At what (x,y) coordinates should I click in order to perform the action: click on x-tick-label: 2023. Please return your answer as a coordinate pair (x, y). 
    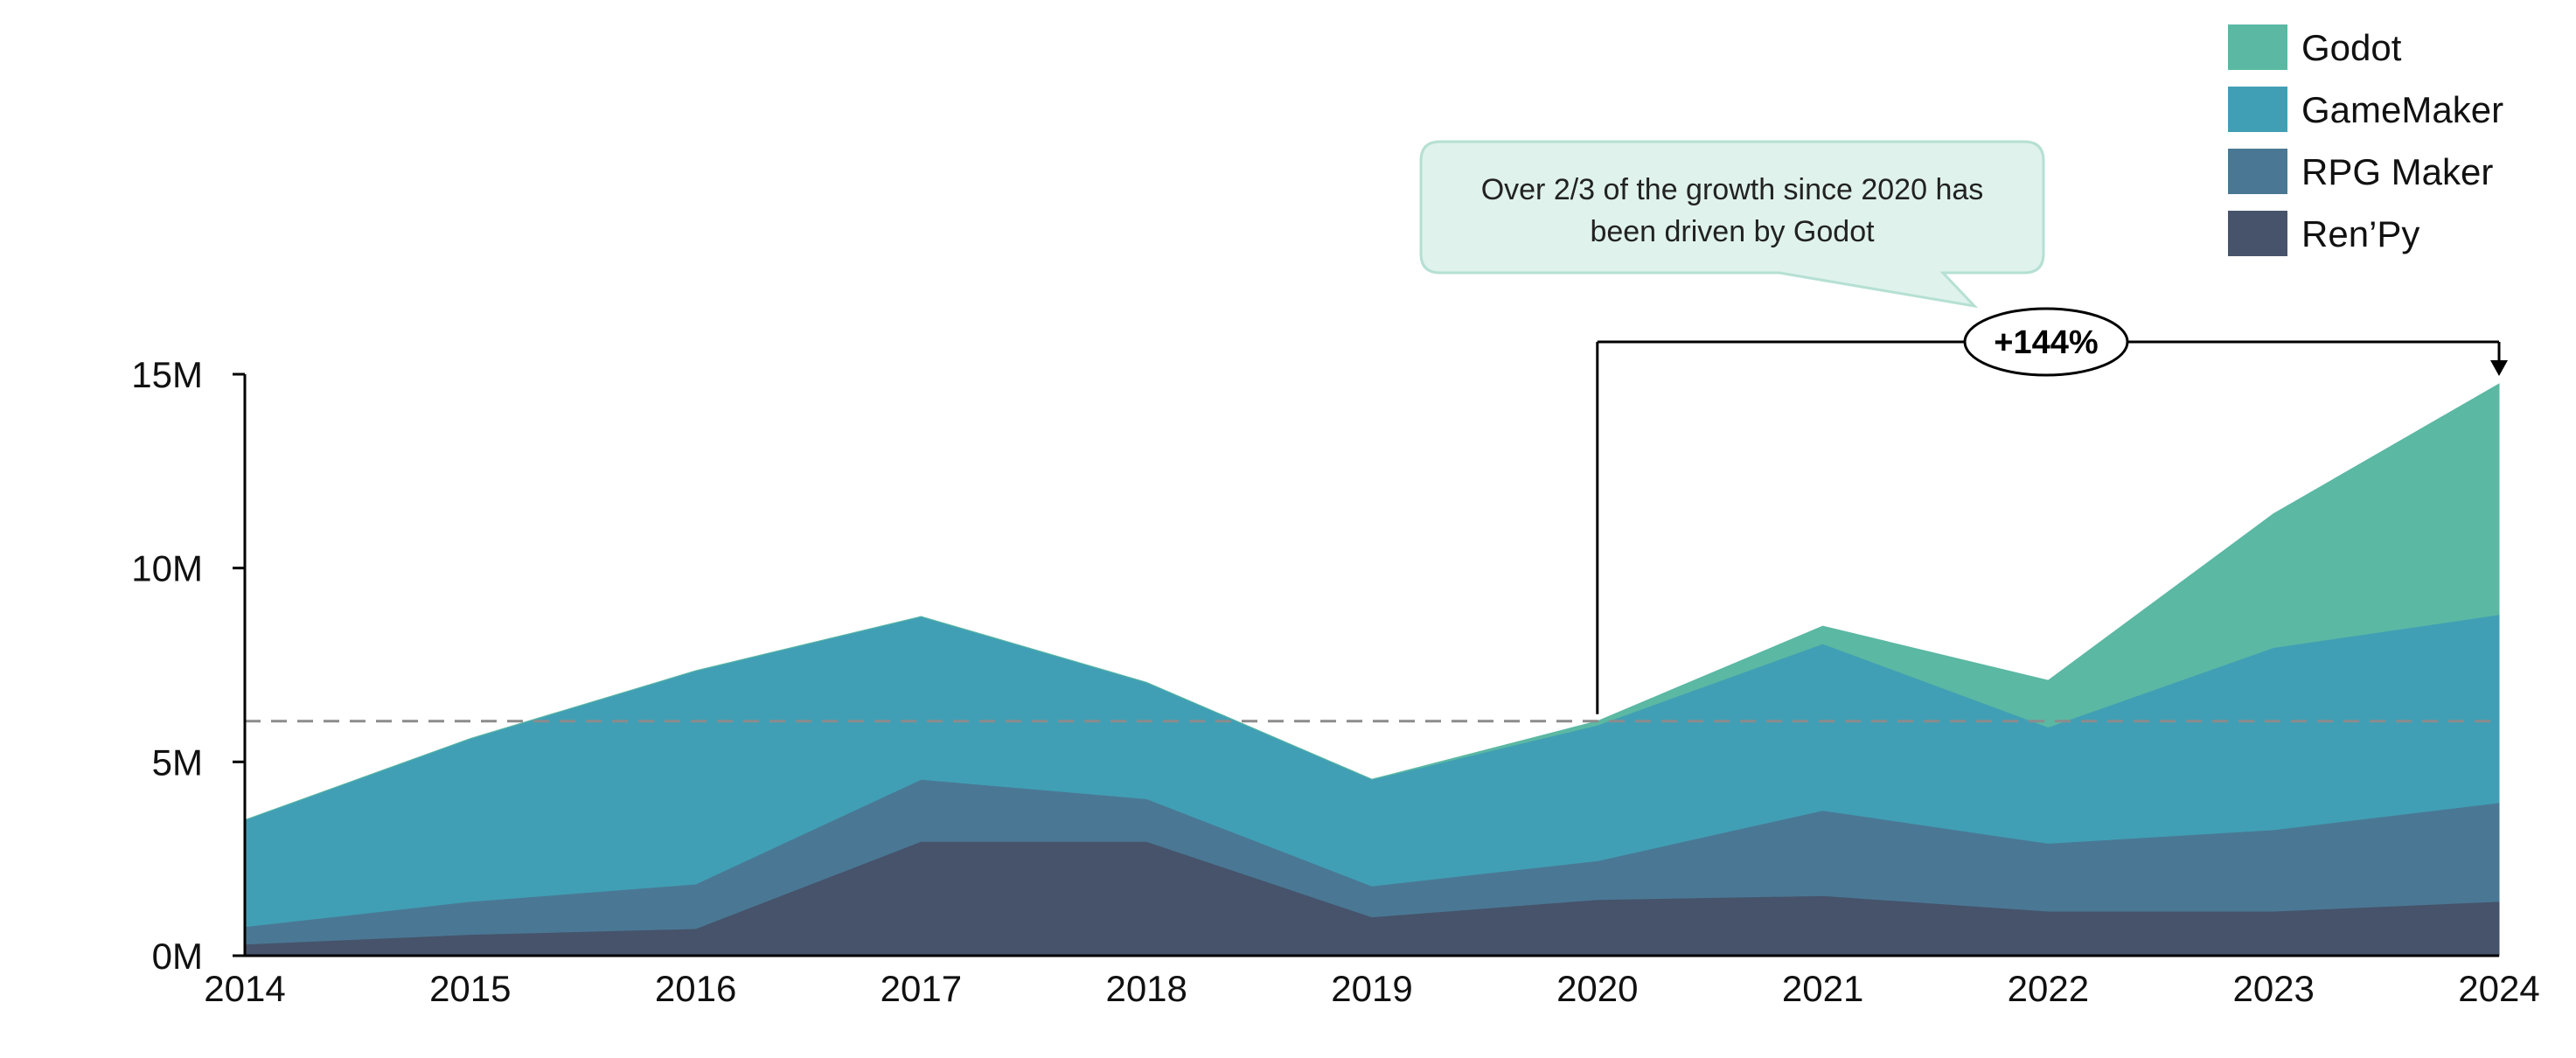
    Looking at the image, I should click on (2273, 988).